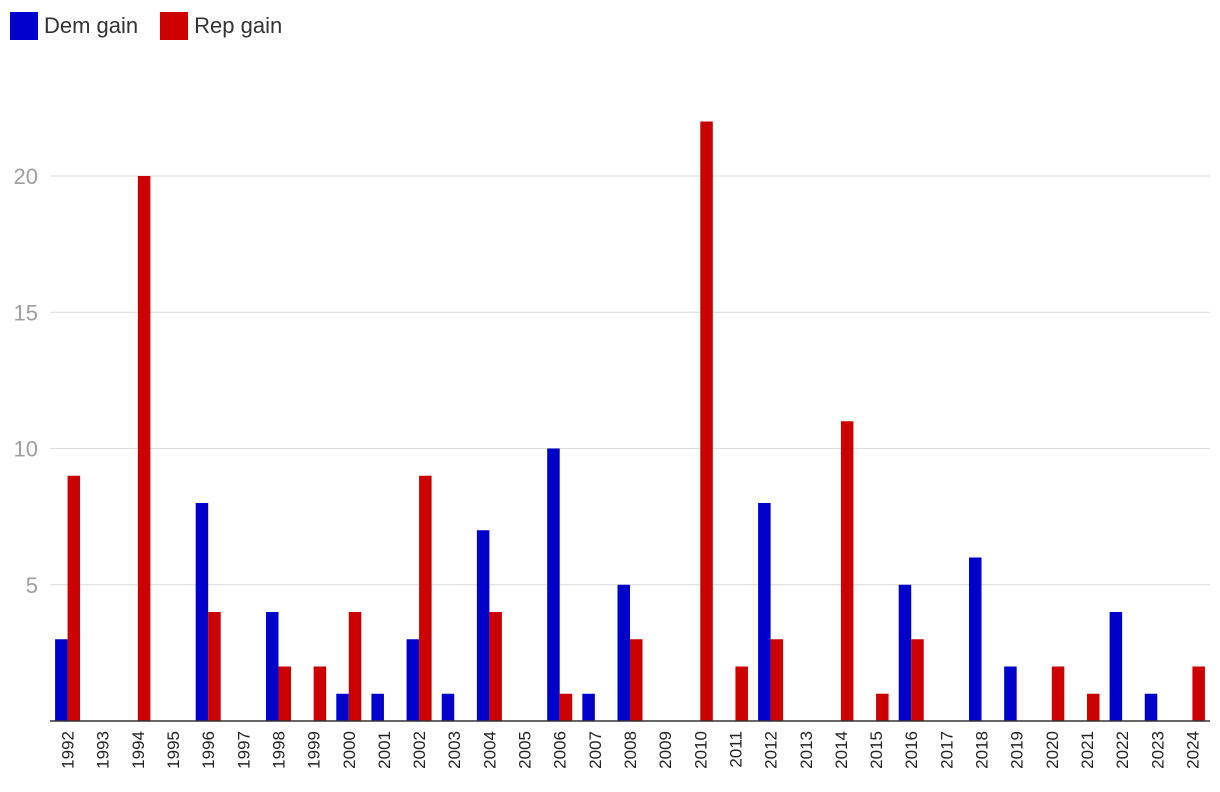 This screenshot has width=1220, height=792. I want to click on x-tick-label: 2004, so click(489, 750).